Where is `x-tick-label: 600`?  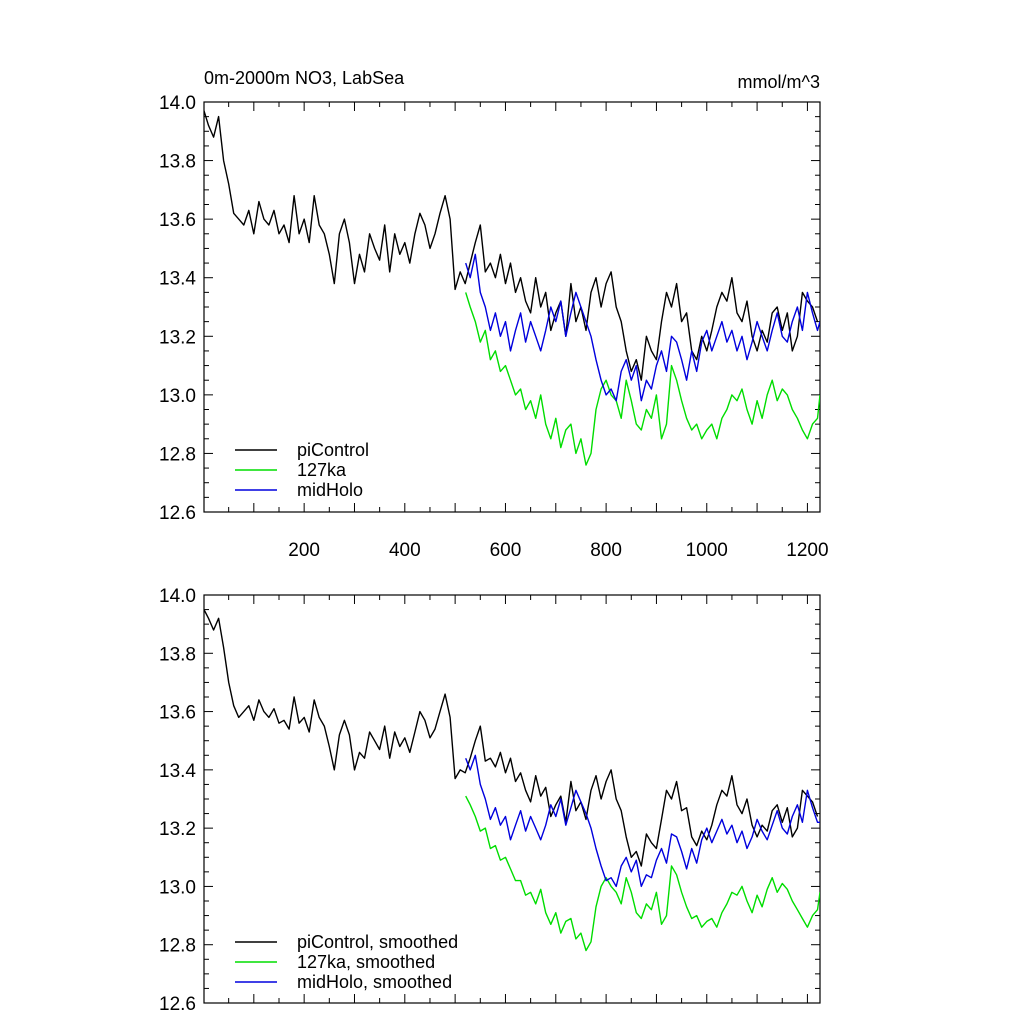 x-tick-label: 600 is located at coordinates (506, 550).